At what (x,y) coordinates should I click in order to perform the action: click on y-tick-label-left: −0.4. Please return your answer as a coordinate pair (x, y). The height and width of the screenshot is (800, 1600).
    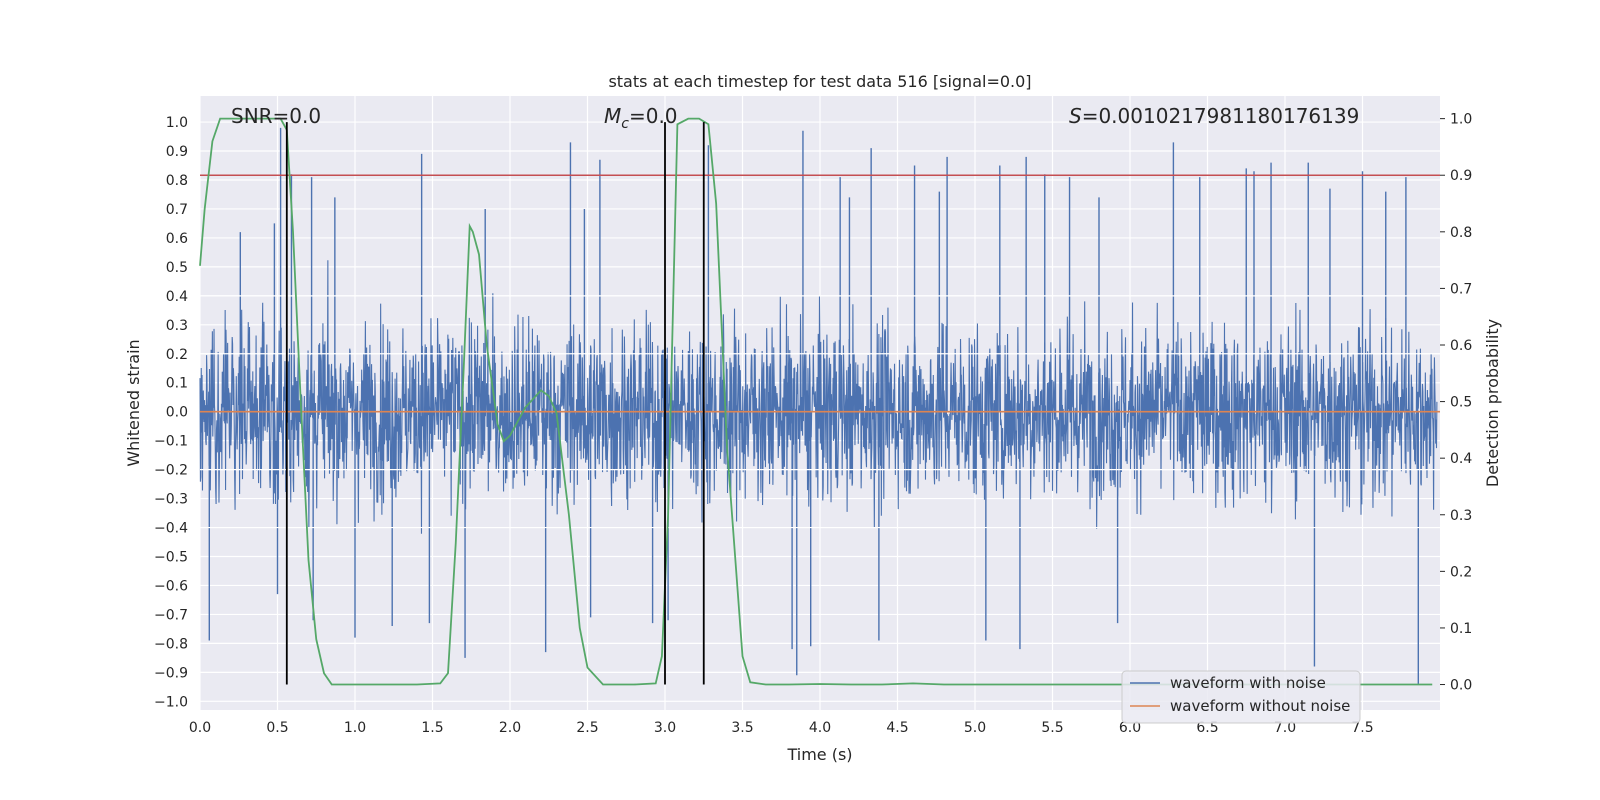
    Looking at the image, I should click on (171, 529).